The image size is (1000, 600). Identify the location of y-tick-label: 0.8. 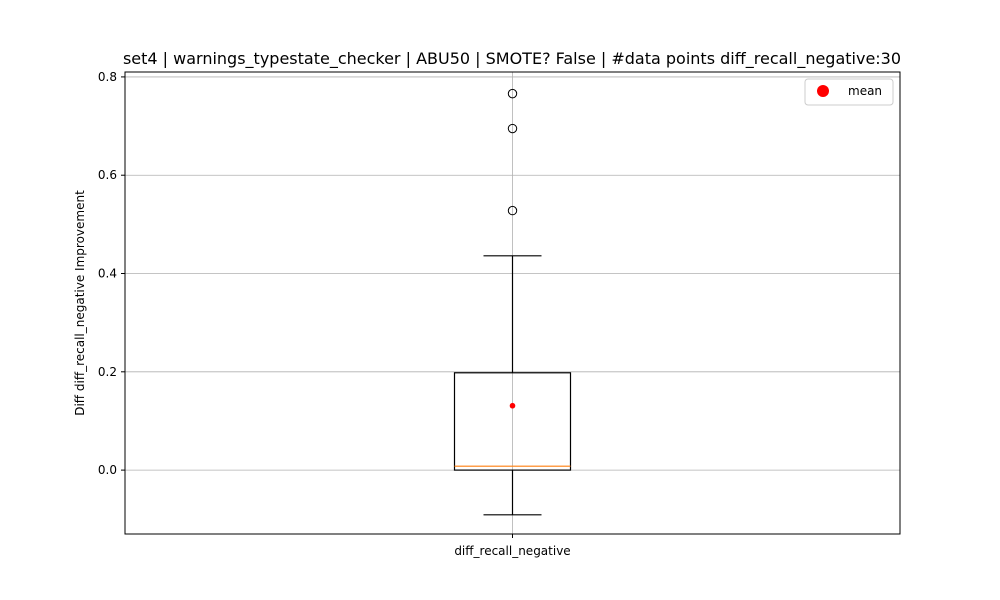
(107, 77).